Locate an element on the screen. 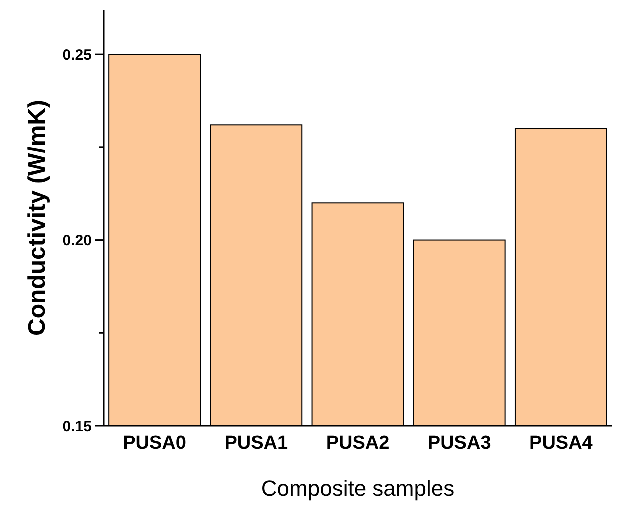  y-tick-label: 0.15 is located at coordinates (77, 427).